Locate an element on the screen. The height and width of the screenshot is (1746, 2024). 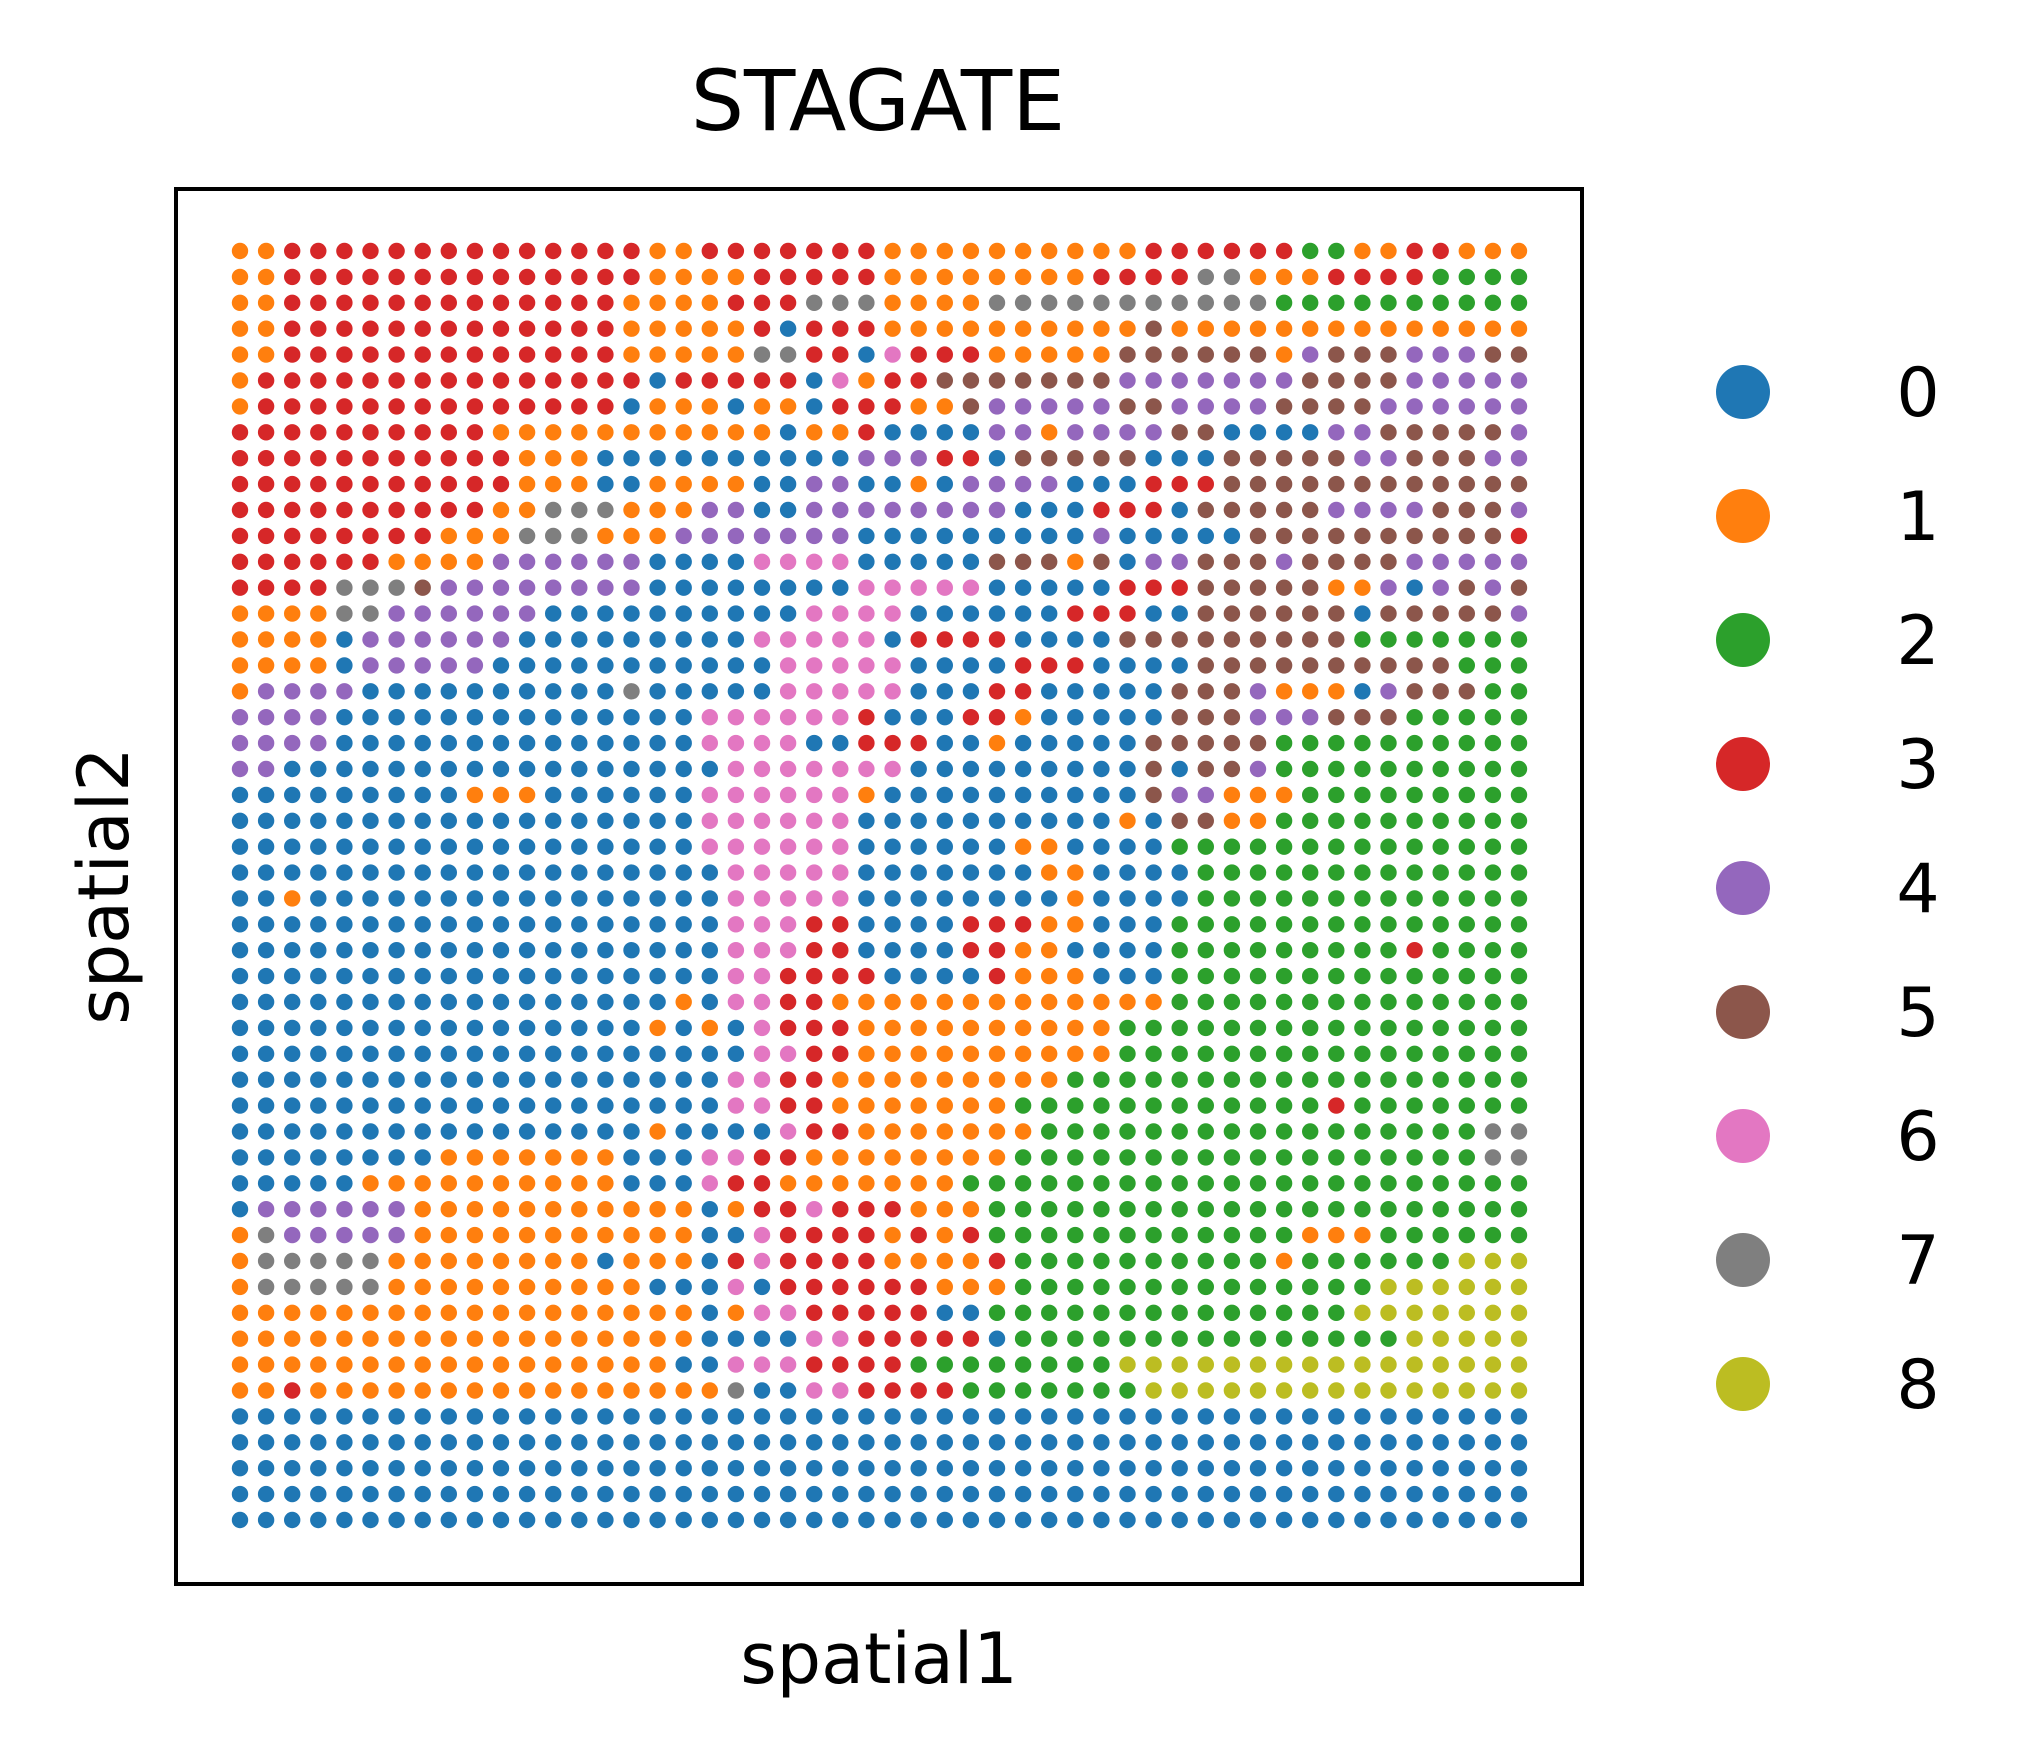
legend-item-3: 3 is located at coordinates (1828, 765).